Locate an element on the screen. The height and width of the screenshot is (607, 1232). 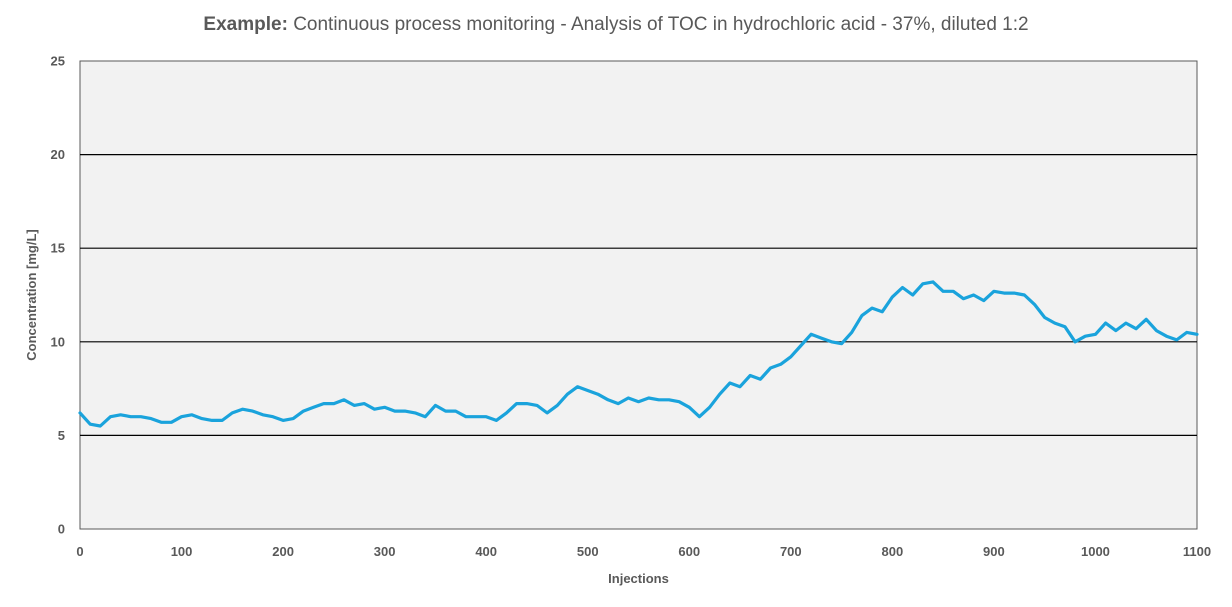
y-tick-label: 25 is located at coordinates (58, 61).